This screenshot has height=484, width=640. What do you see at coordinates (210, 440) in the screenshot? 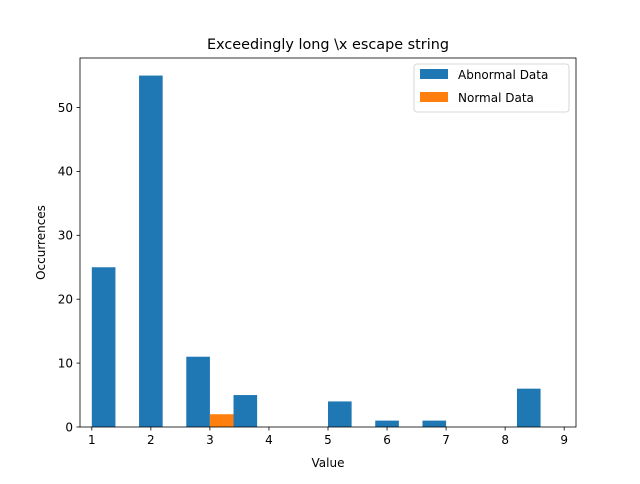
I see `x-tick-label: 3` at bounding box center [210, 440].